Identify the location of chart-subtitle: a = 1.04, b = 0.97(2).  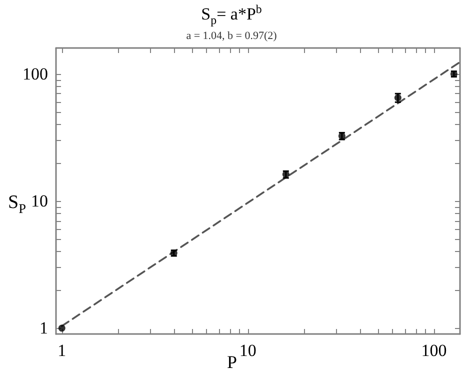
(231, 36).